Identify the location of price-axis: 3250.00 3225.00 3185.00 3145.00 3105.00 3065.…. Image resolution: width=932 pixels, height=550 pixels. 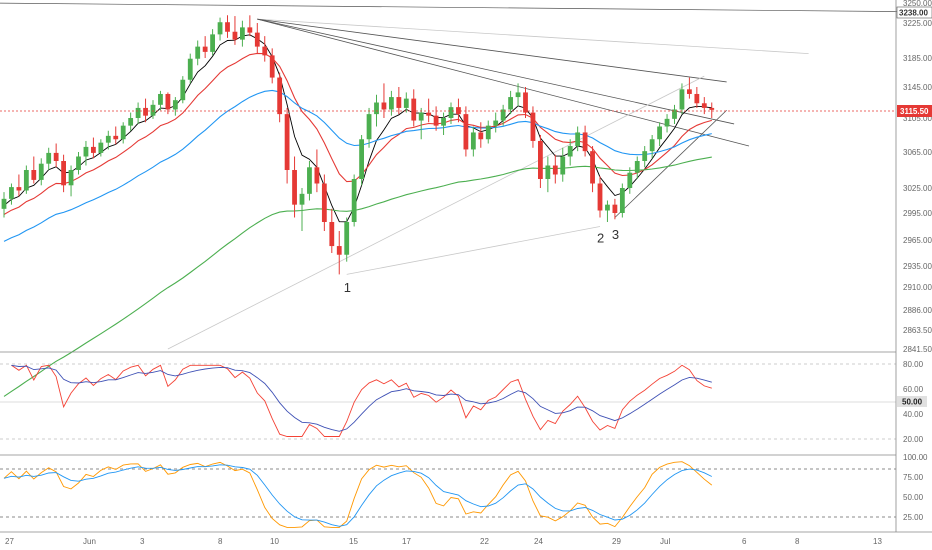
(914, 177).